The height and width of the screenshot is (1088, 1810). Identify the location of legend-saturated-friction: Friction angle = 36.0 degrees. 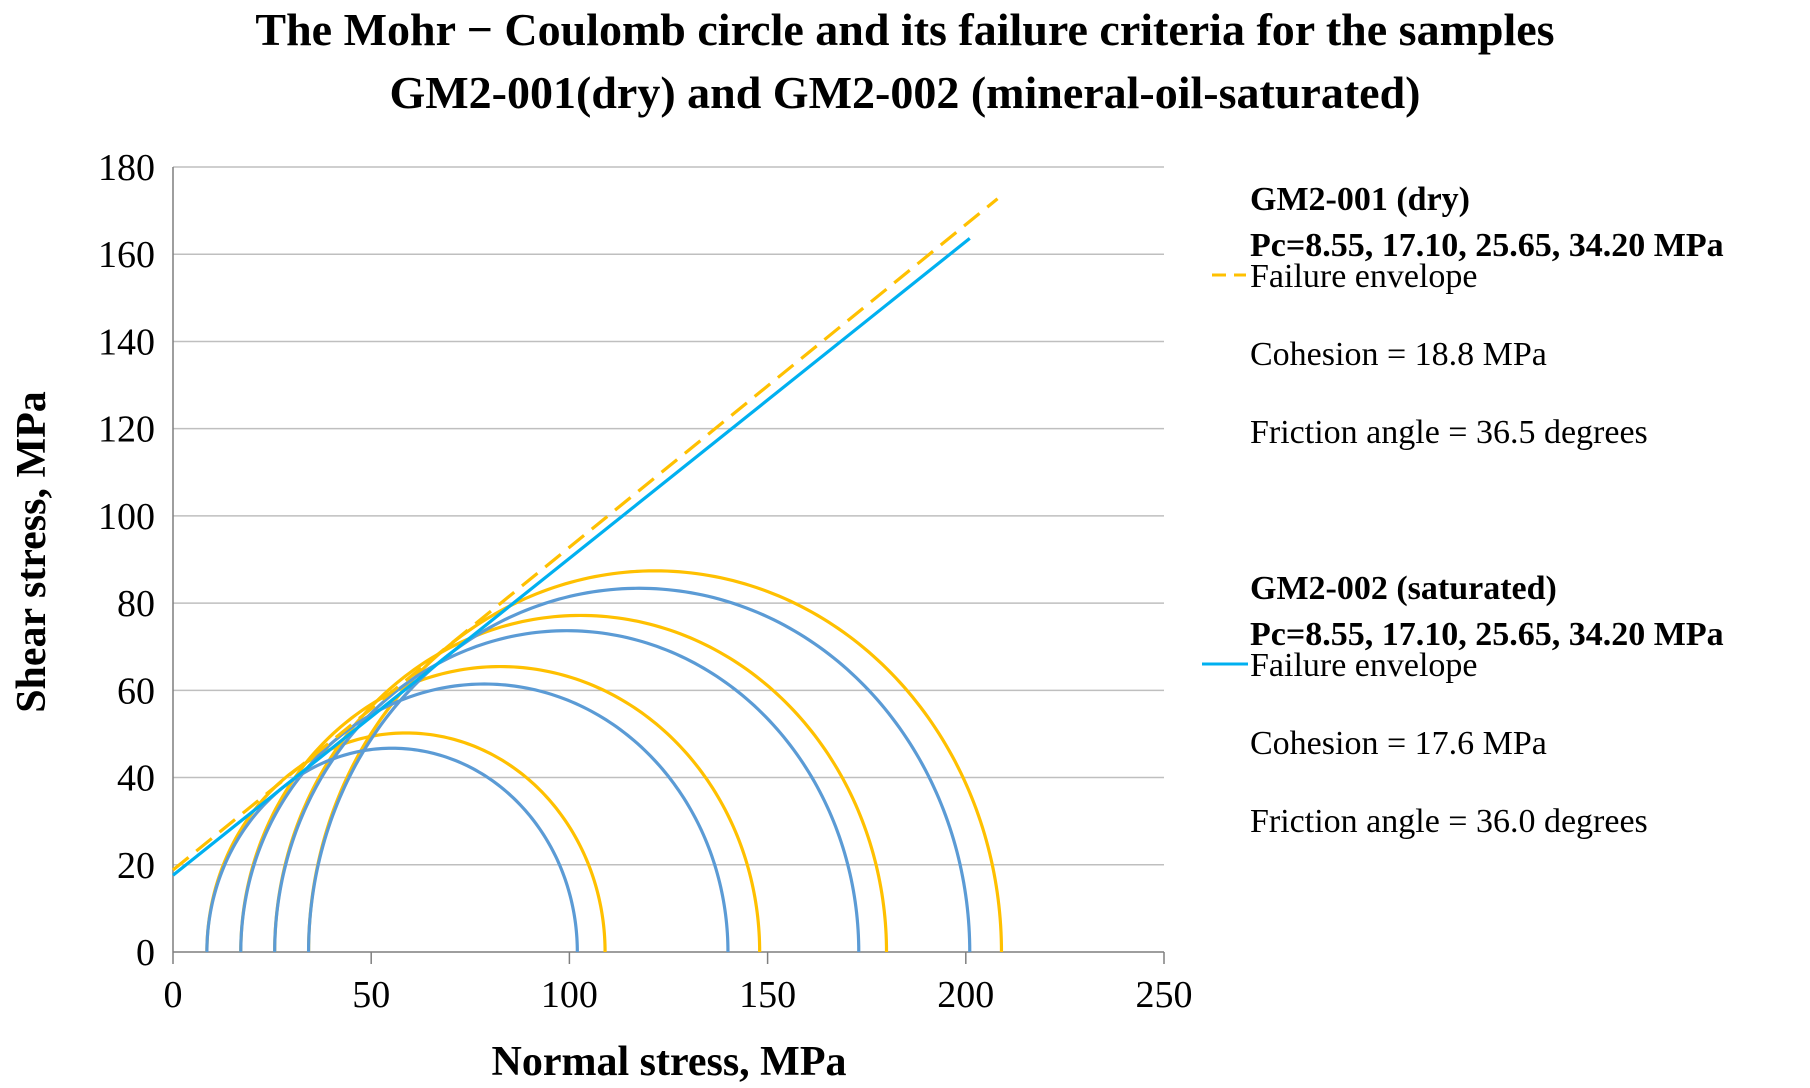
(1449, 821).